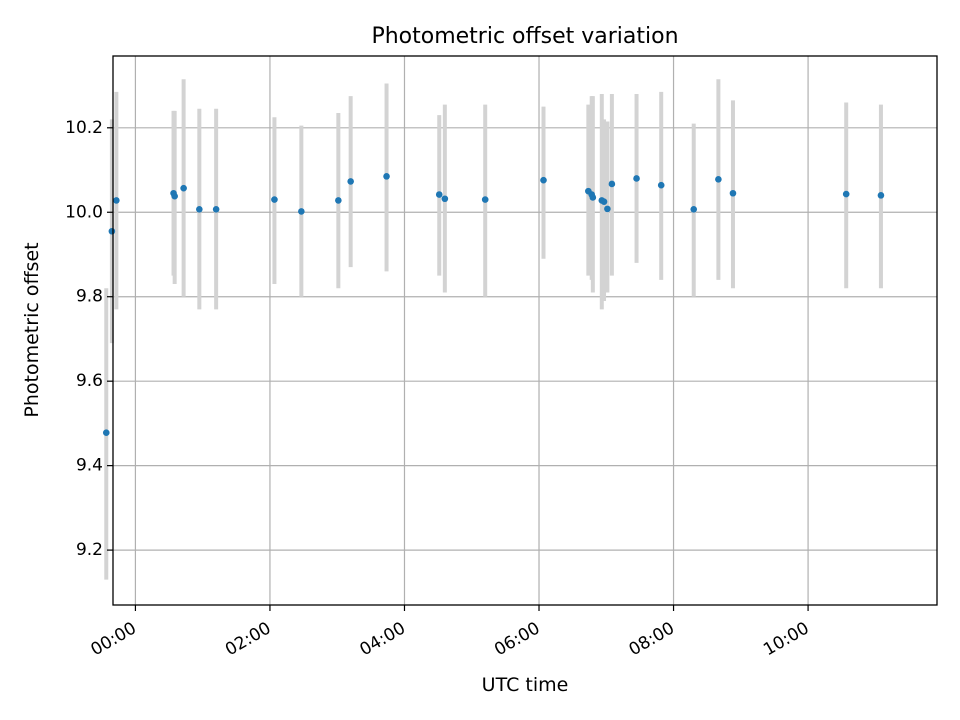 The height and width of the screenshot is (720, 960). What do you see at coordinates (248, 639) in the screenshot?
I see `x-tick-label: 02:00` at bounding box center [248, 639].